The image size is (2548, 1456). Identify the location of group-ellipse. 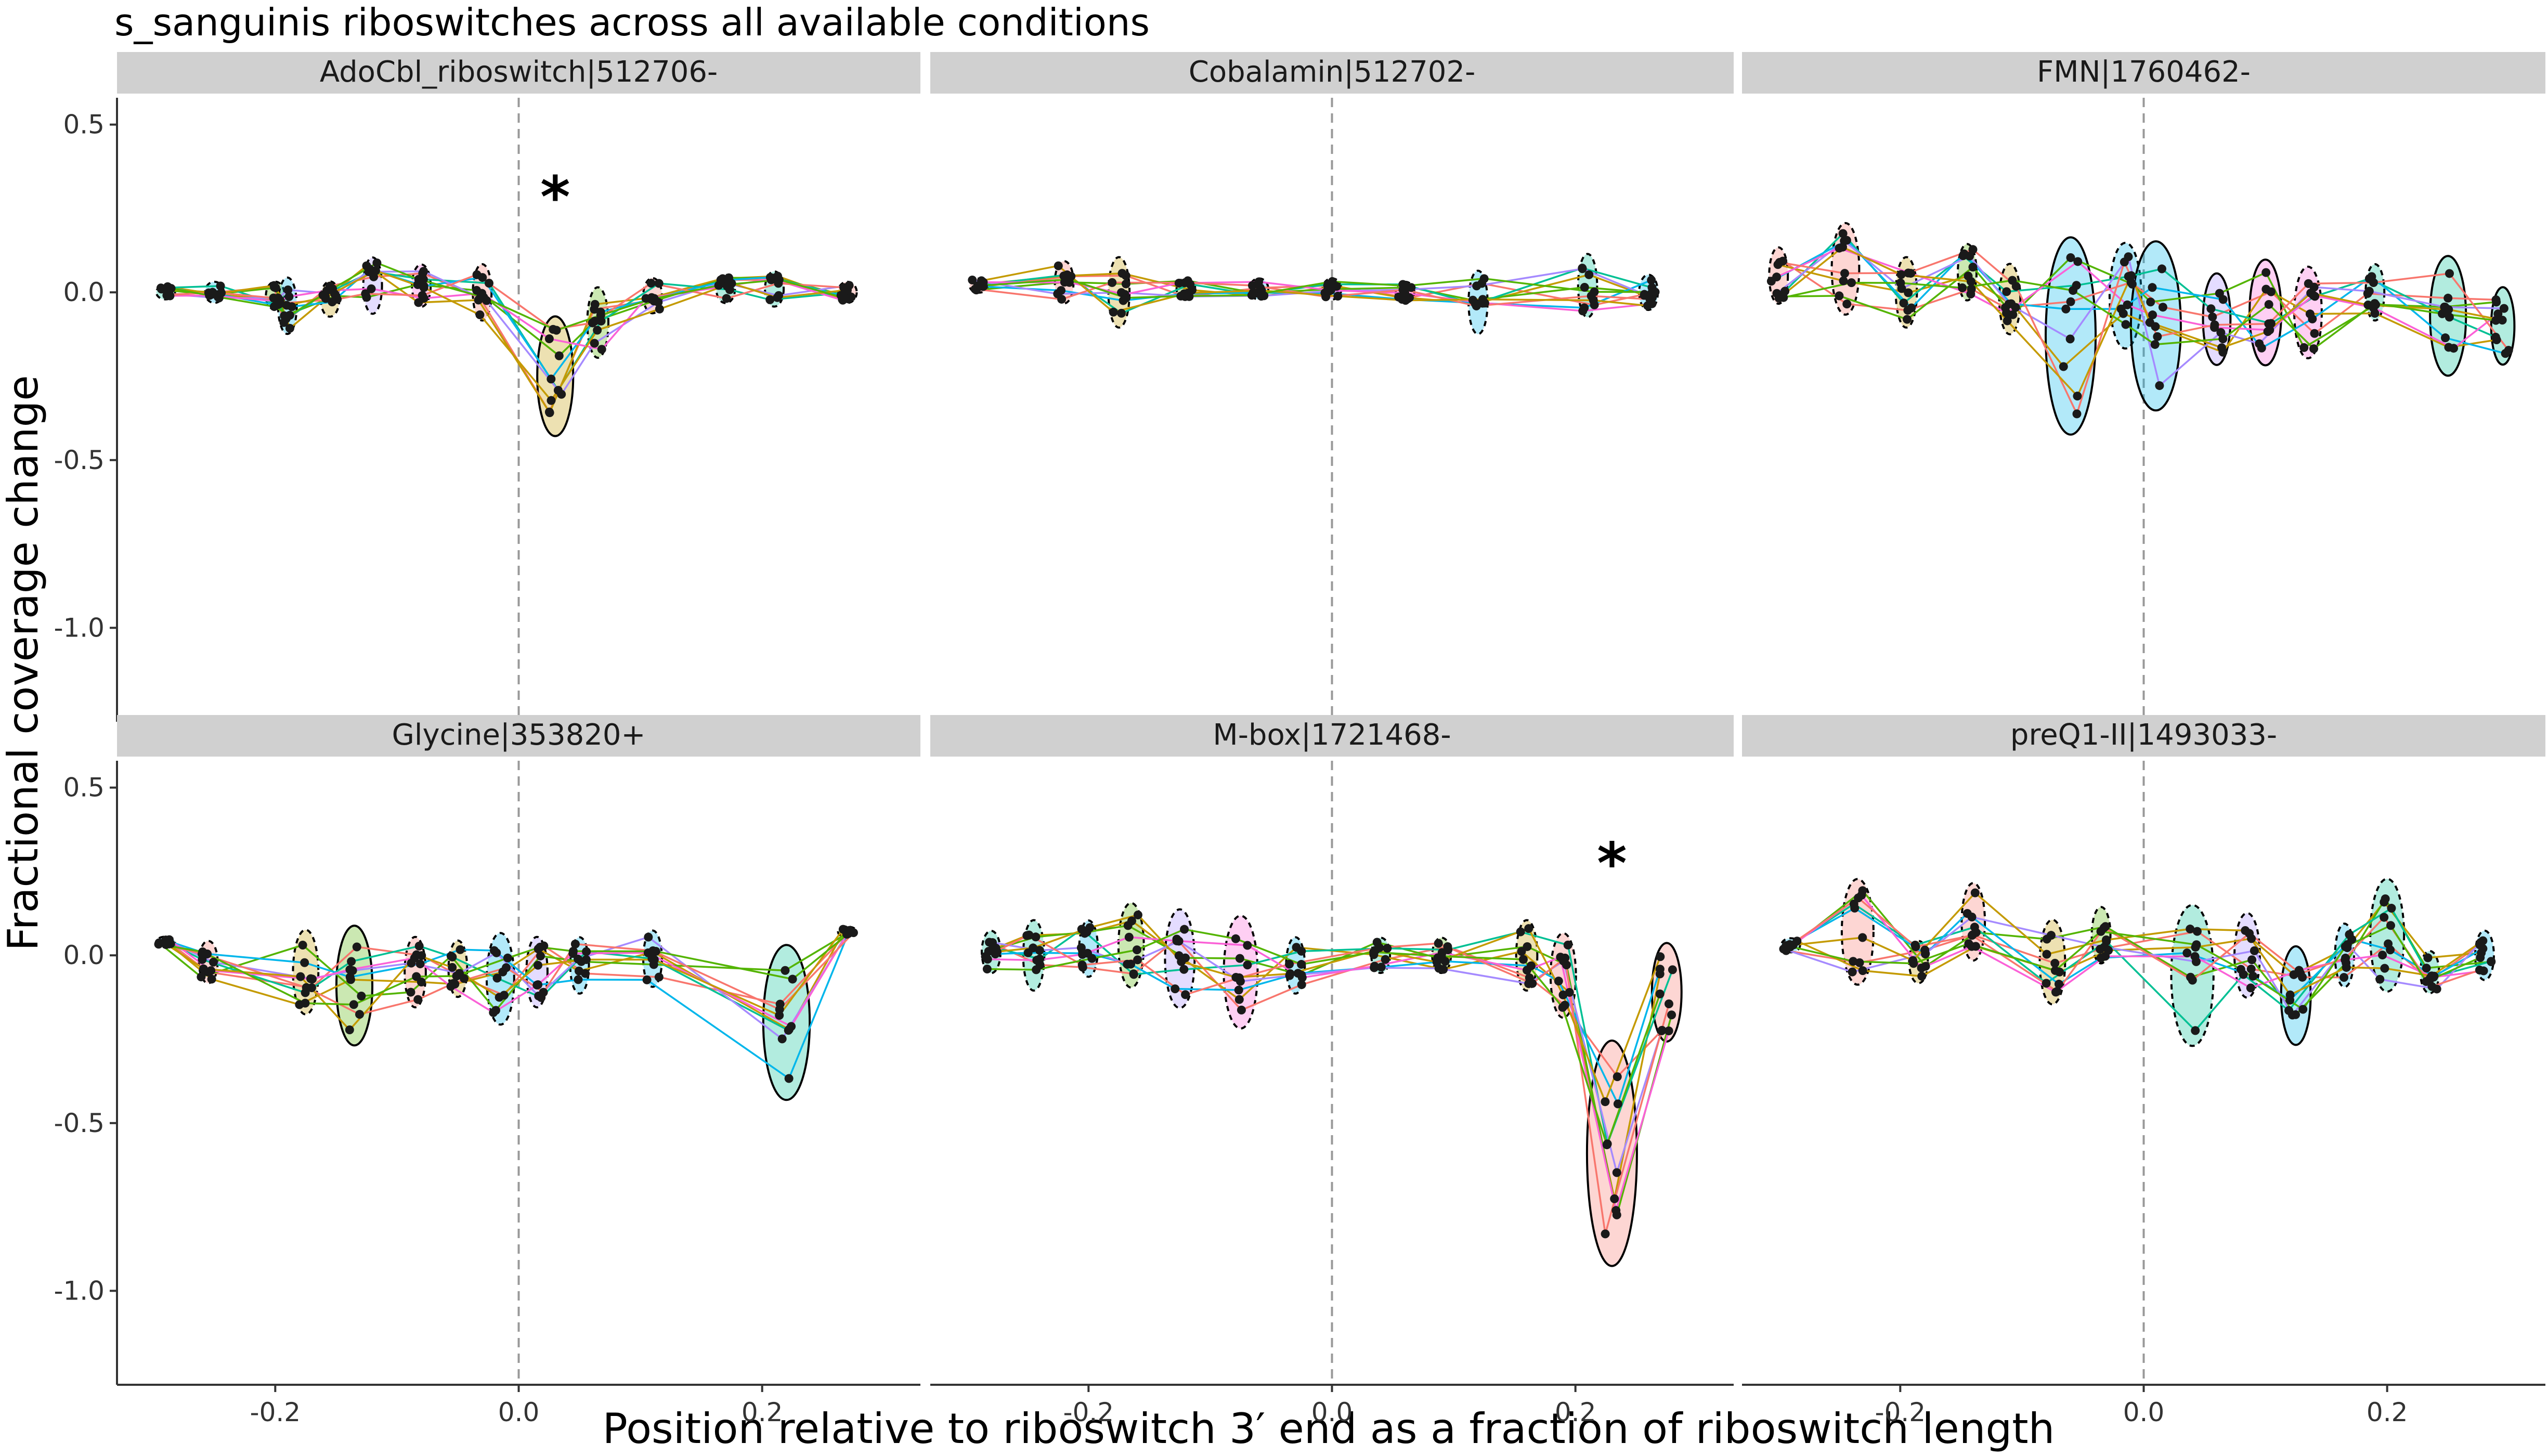
(306, 973).